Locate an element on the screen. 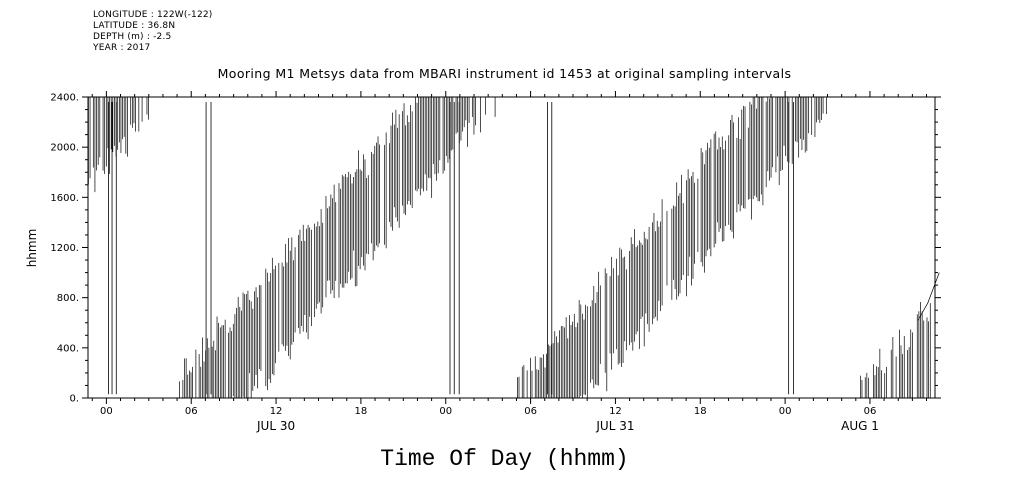 The image size is (1009, 504). y-tick-label: 2000. is located at coordinates (64, 148).